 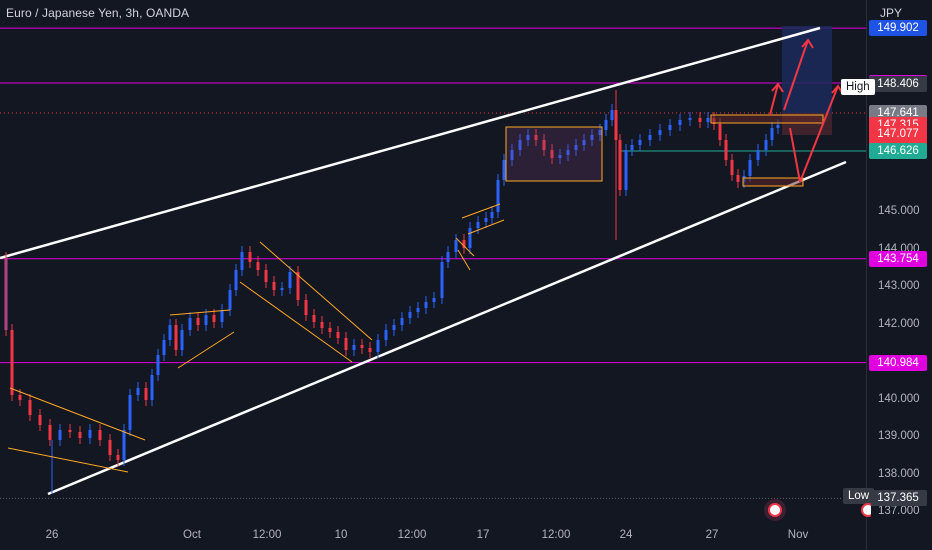 What do you see at coordinates (626, 535) in the screenshot?
I see `time-axis-label: 24` at bounding box center [626, 535].